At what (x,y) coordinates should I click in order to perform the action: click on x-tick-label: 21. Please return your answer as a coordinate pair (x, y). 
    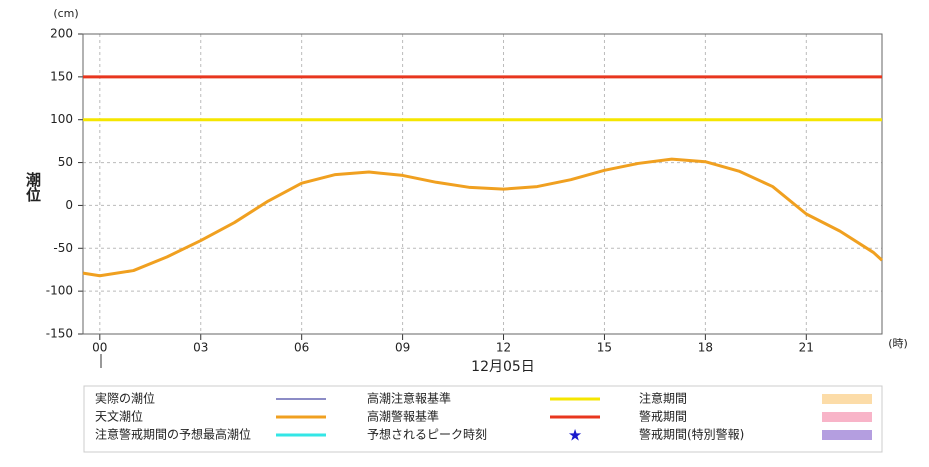
    Looking at the image, I should click on (806, 348).